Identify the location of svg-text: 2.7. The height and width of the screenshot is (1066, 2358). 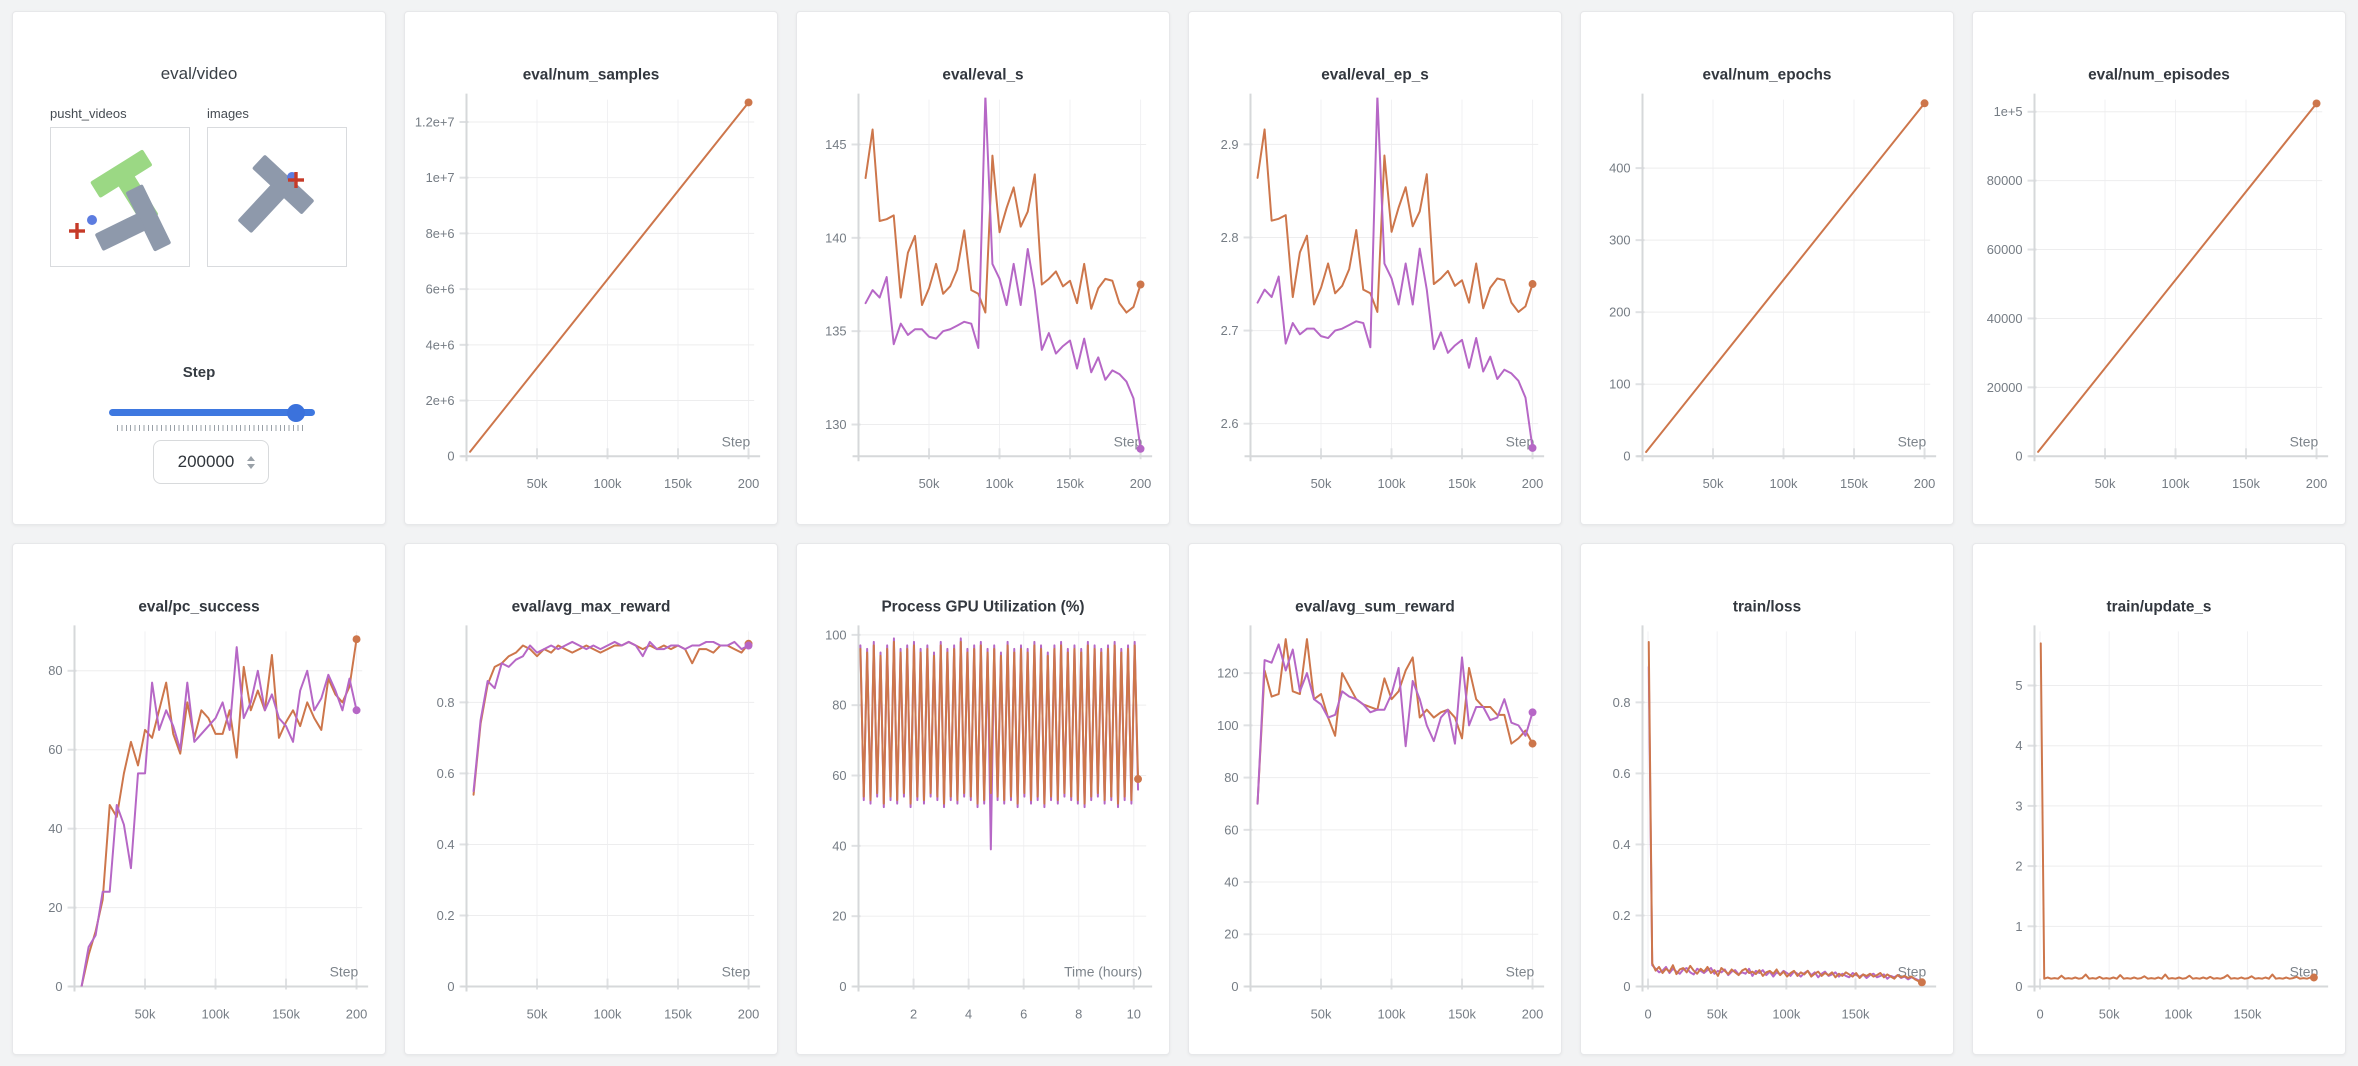
(1230, 330).